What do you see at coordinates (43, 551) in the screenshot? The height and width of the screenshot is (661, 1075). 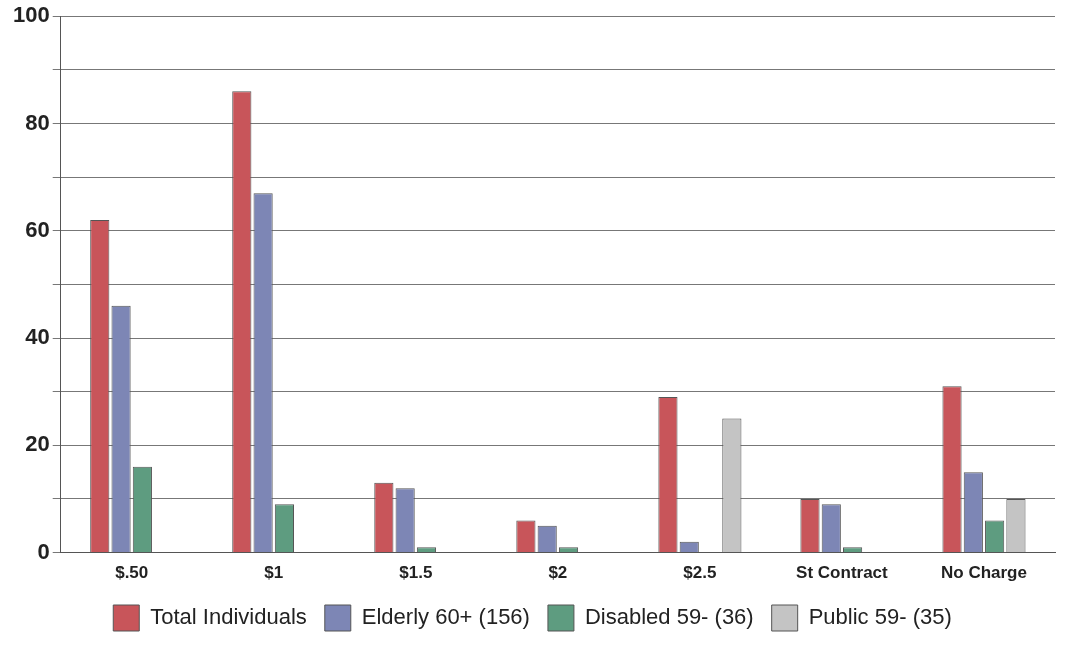 I see `y-tick-label: 0` at bounding box center [43, 551].